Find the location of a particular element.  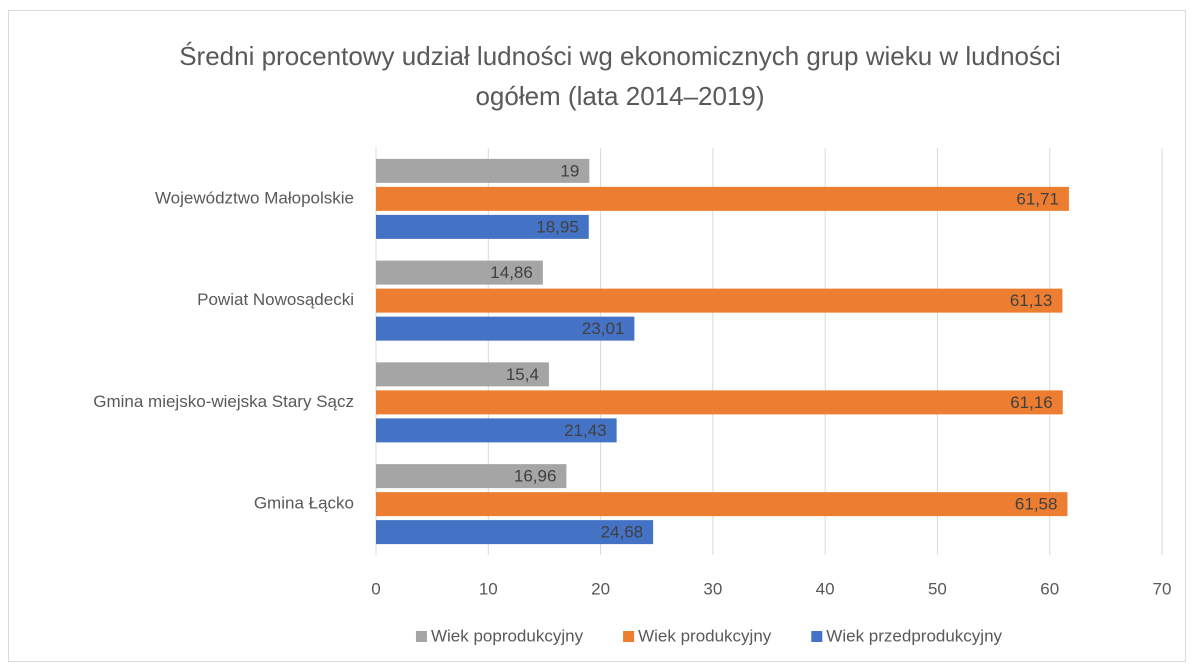

legend-label: Wiek produkcyjny is located at coordinates (705, 635).